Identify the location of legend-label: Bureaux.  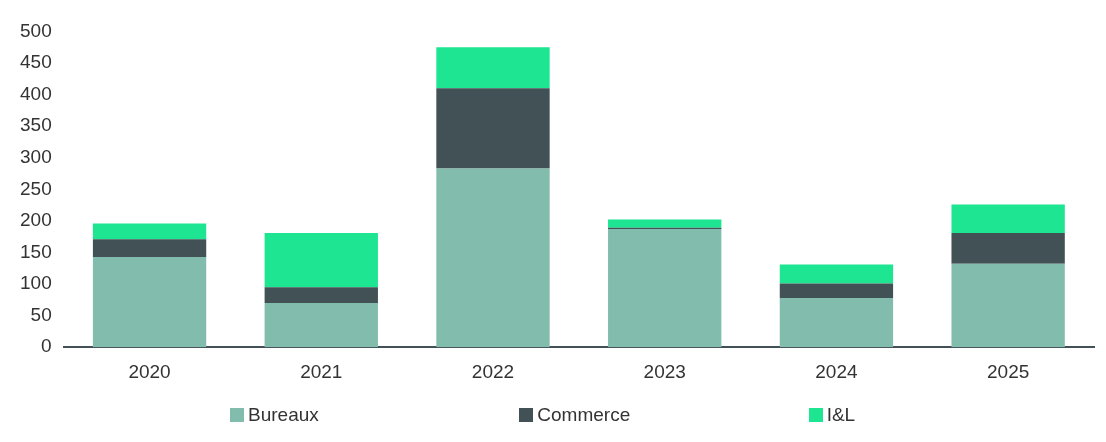
(283, 415).